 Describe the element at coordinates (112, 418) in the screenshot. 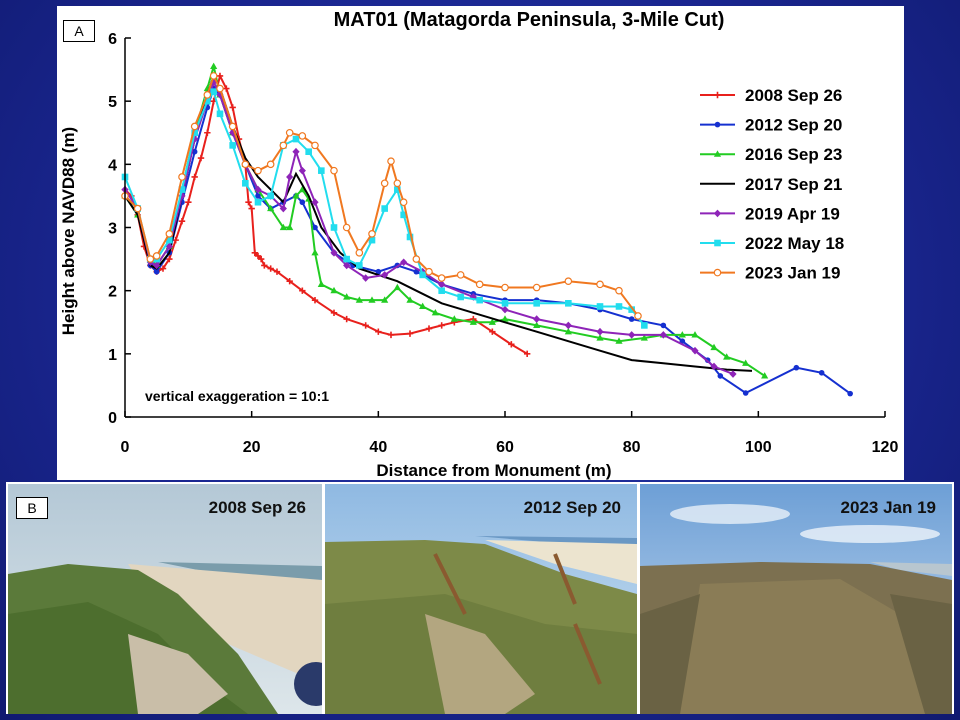

I see `y-tick-label: 0` at that location.